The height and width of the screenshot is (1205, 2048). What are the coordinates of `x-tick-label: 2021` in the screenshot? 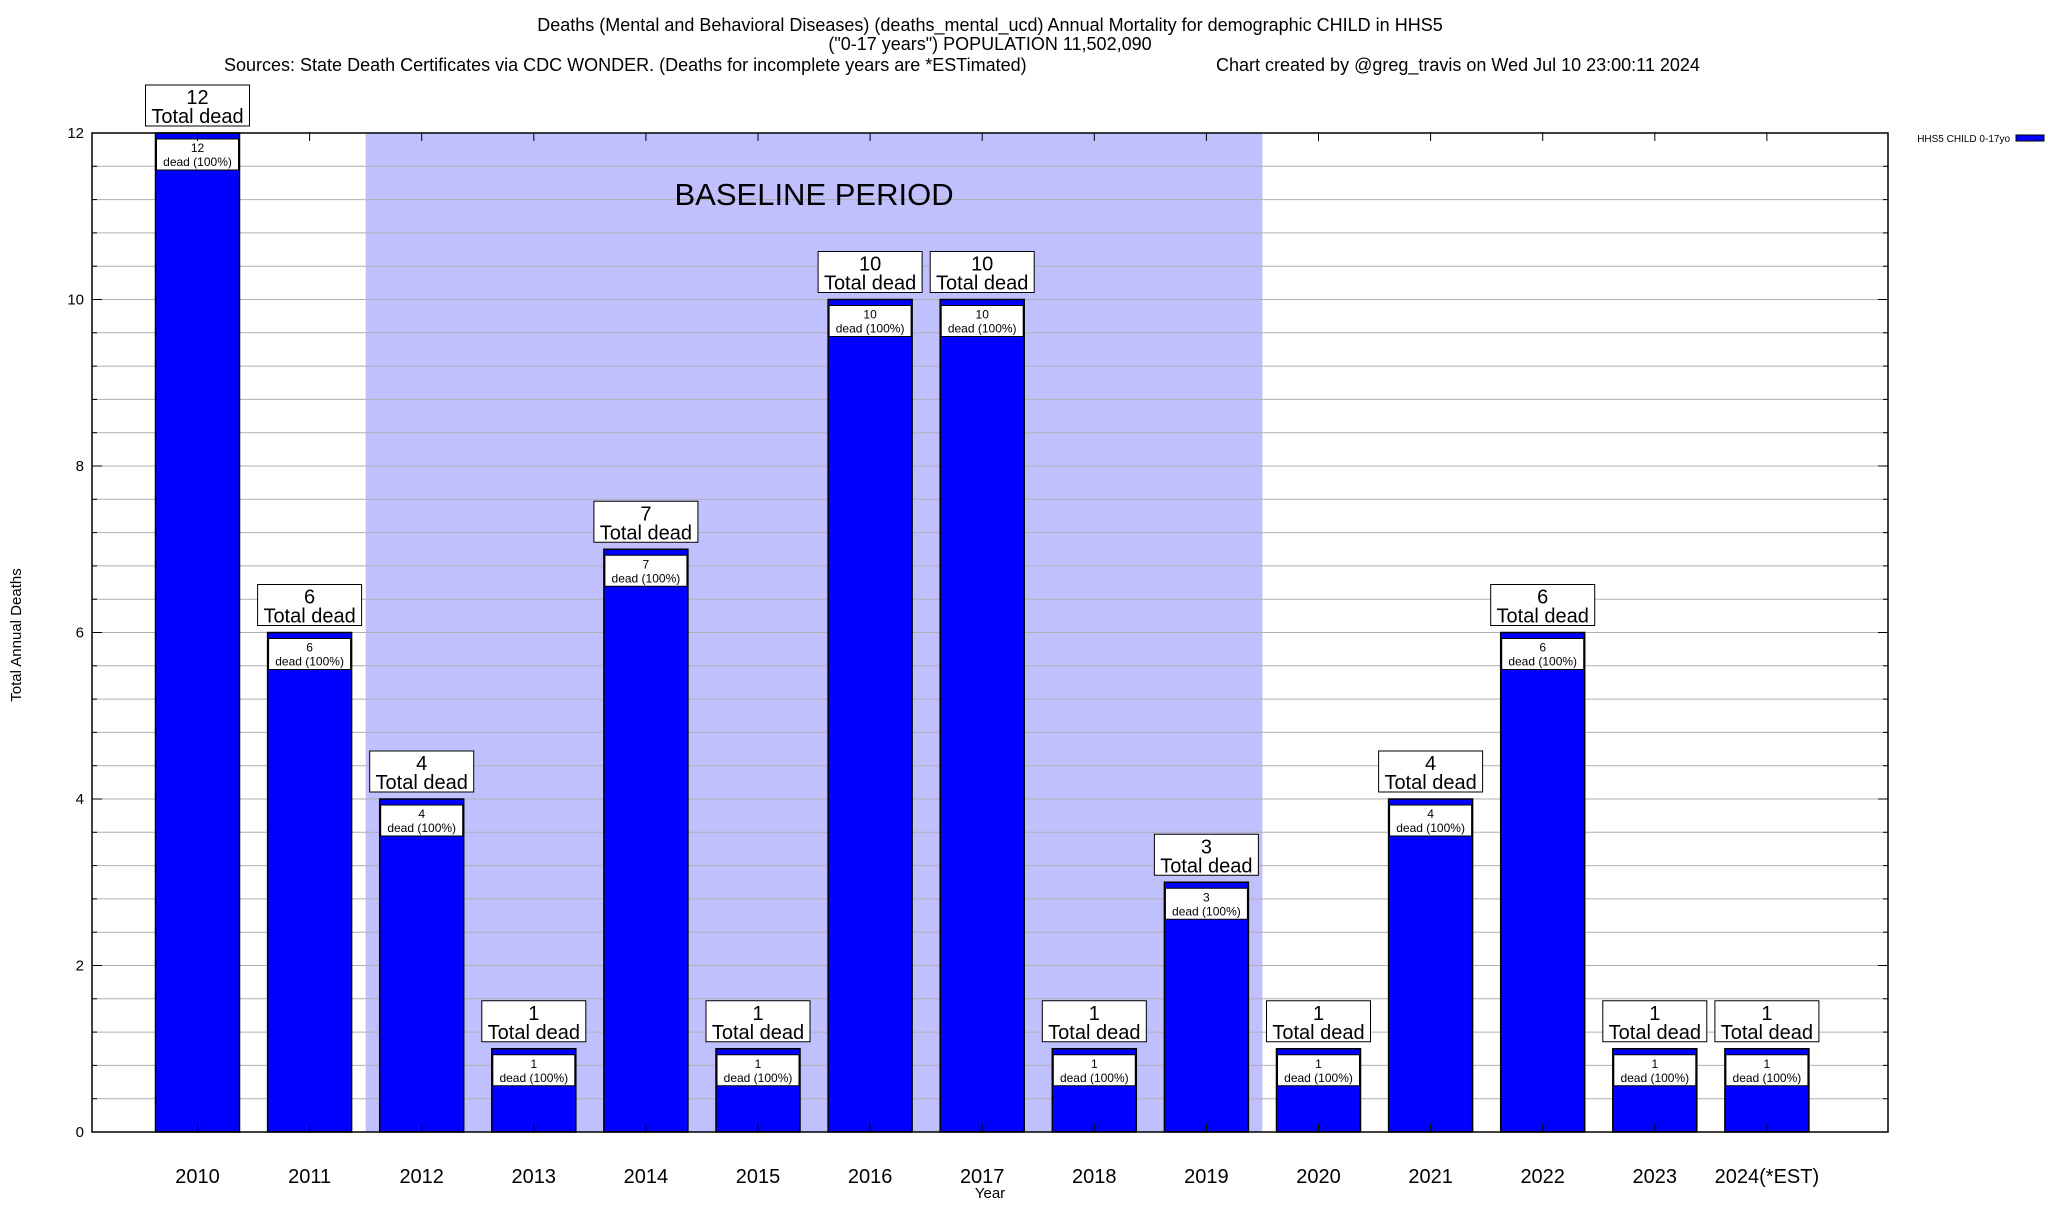 It's located at (1430, 1177).